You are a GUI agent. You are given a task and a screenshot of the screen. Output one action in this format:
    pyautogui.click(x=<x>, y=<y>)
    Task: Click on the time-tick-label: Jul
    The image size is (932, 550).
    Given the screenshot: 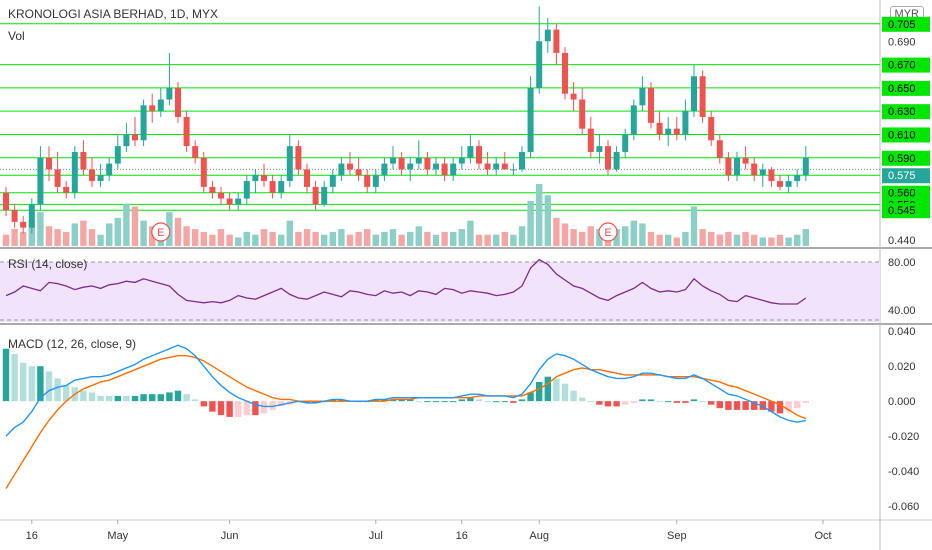 What is the action you would take?
    pyautogui.click(x=376, y=536)
    